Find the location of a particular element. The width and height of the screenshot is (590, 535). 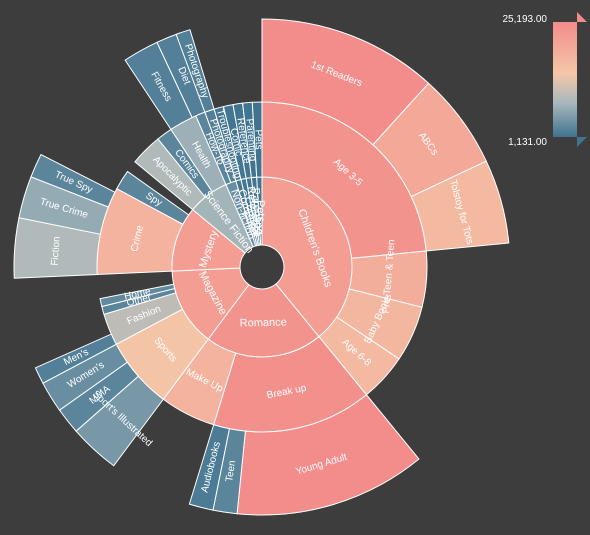

color-scale-max-label: 25,193.00 is located at coordinates (525, 19).